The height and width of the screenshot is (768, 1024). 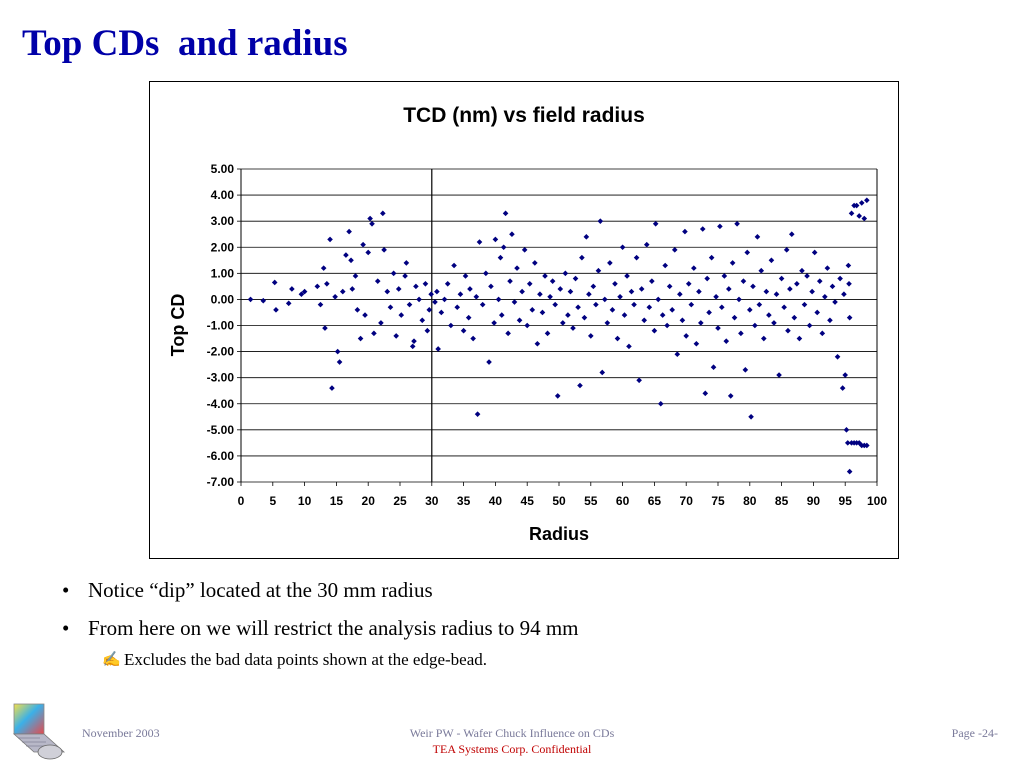 What do you see at coordinates (718, 501) in the screenshot?
I see `x-tick-label: 75` at bounding box center [718, 501].